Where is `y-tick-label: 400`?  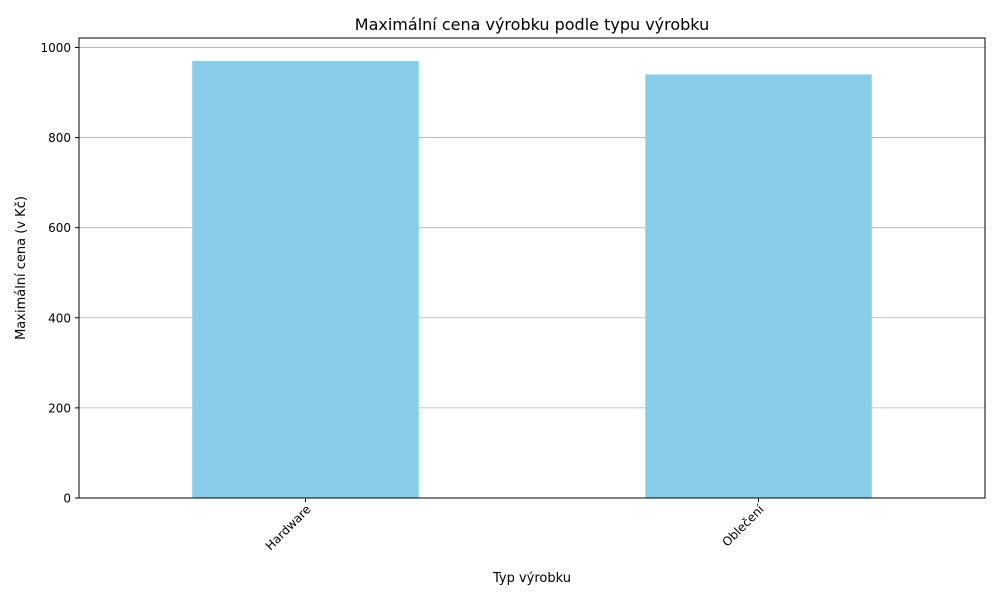
y-tick-label: 400 is located at coordinates (59, 318).